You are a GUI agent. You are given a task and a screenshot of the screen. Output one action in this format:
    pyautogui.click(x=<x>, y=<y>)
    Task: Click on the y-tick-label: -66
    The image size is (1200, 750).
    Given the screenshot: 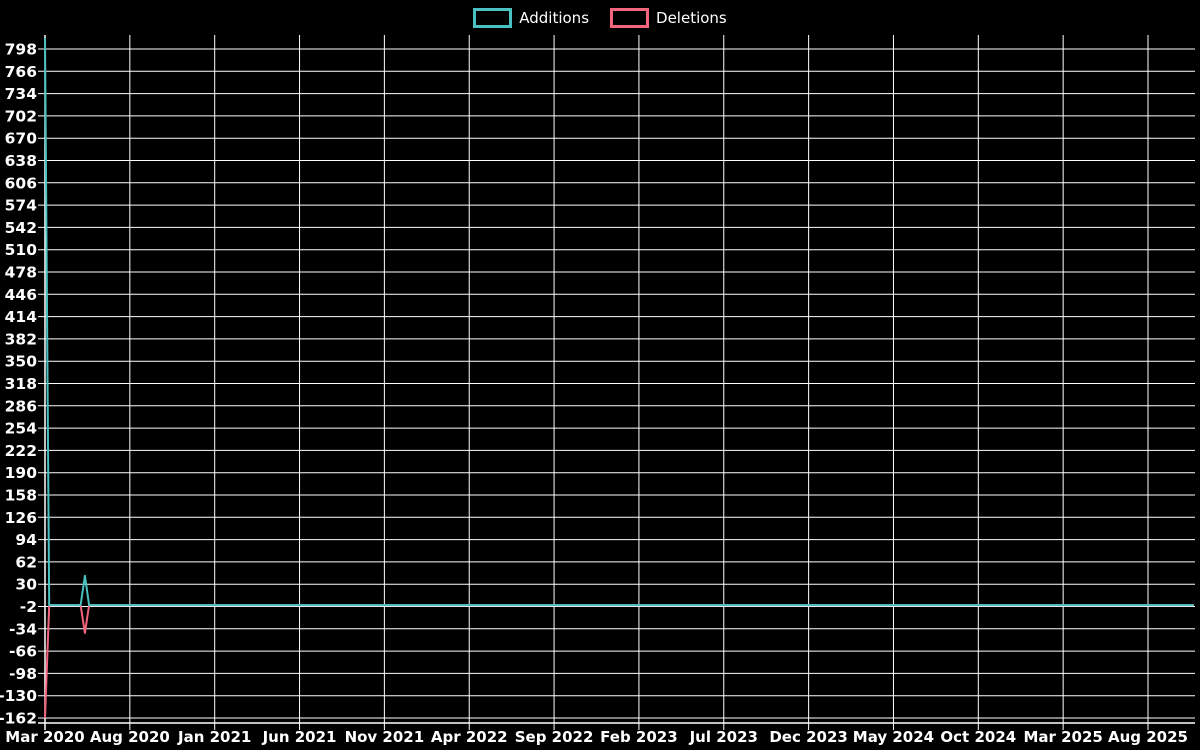 What is the action you would take?
    pyautogui.click(x=23, y=652)
    